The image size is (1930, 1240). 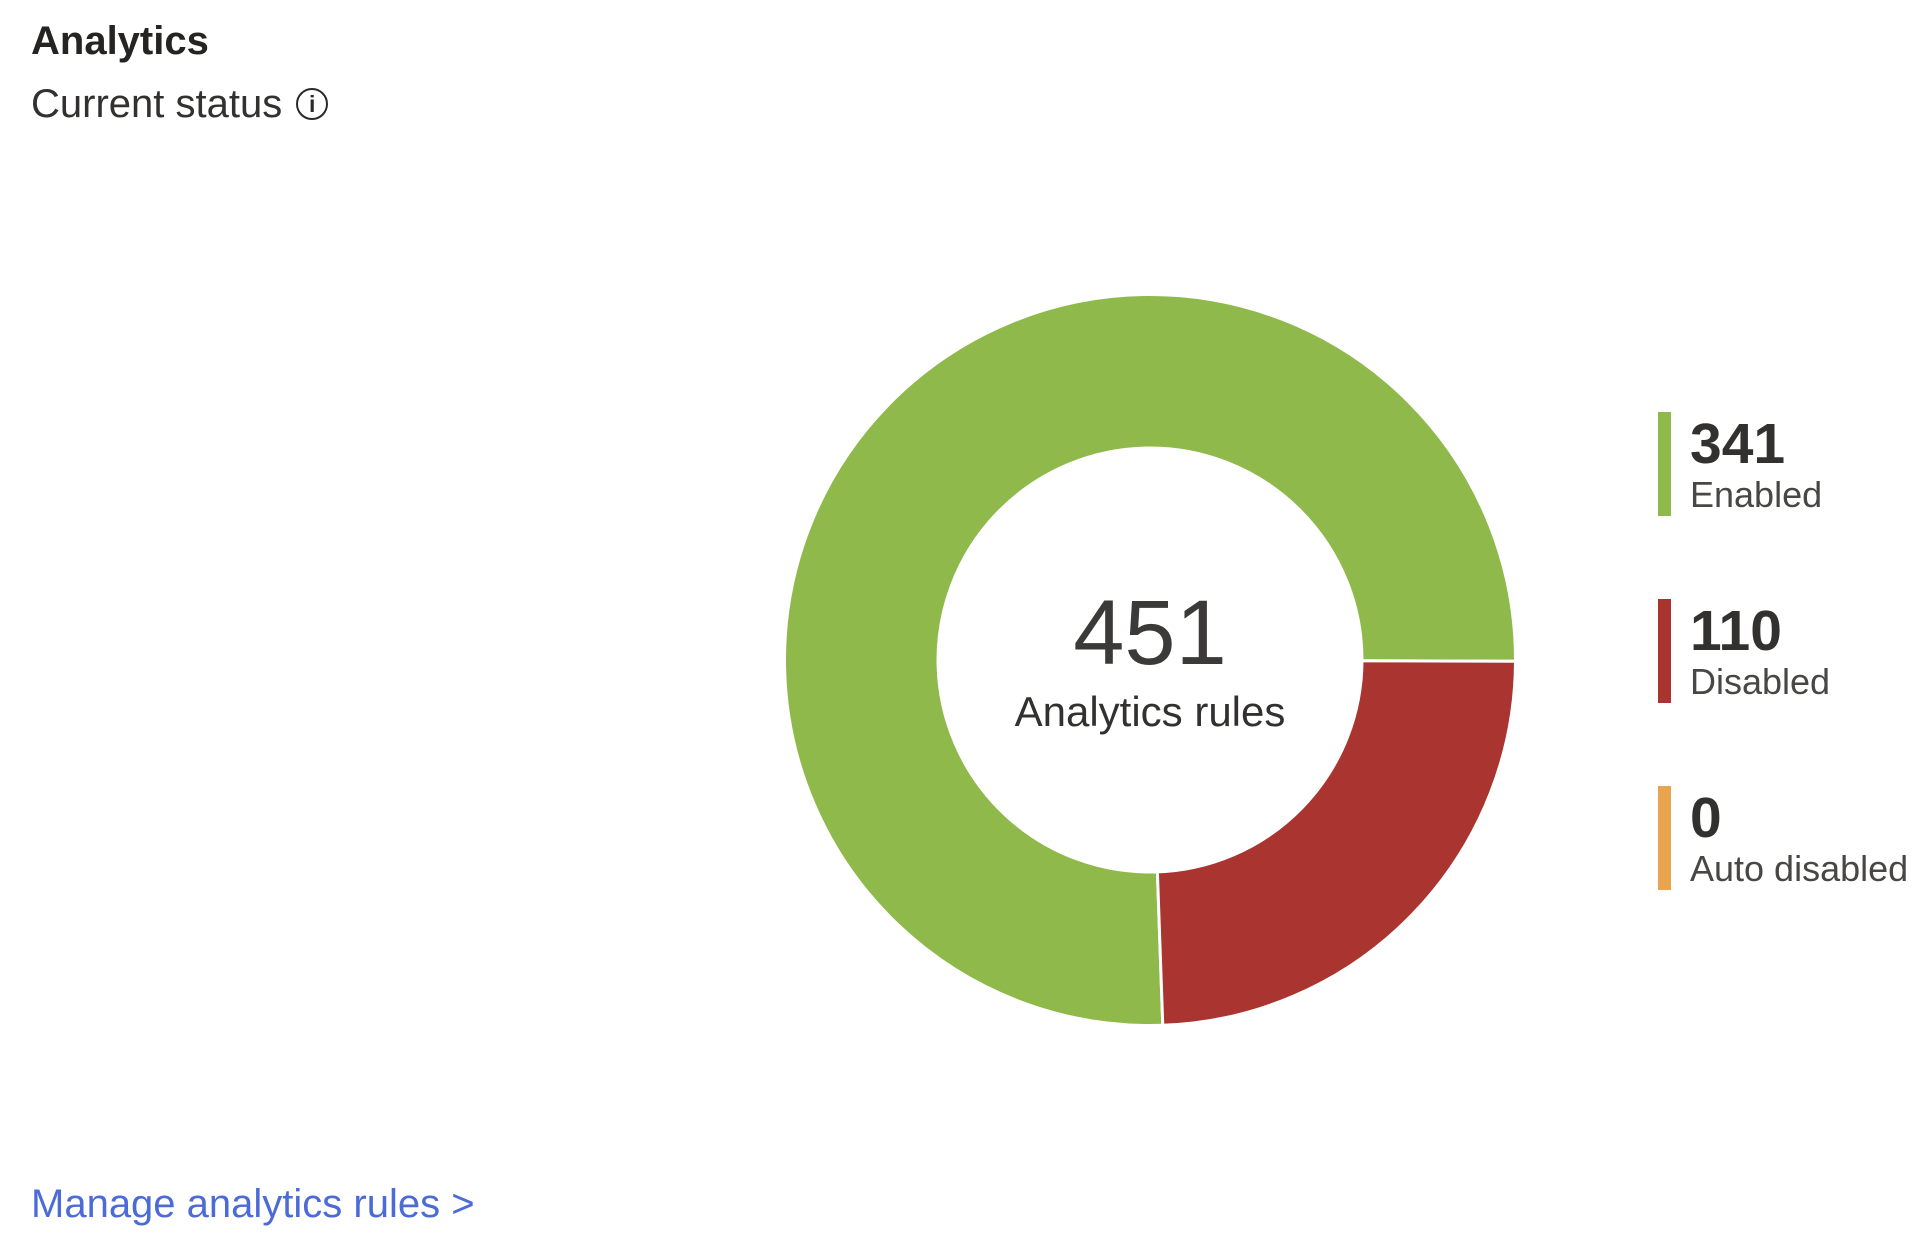 I want to click on current-status-row: Current status i, so click(x=180, y=104).